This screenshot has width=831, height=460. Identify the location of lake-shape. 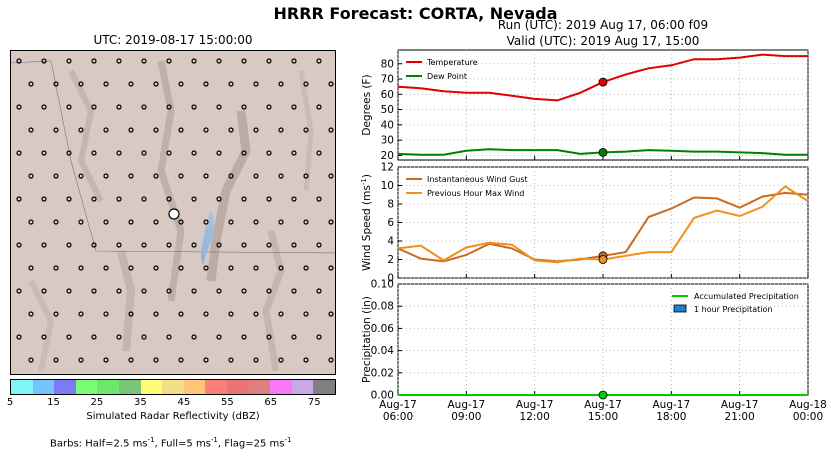
(207, 238).